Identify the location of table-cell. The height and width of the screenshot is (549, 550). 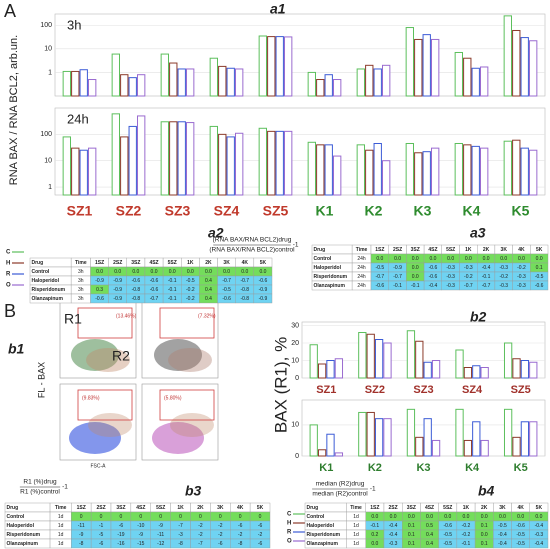
(539, 285).